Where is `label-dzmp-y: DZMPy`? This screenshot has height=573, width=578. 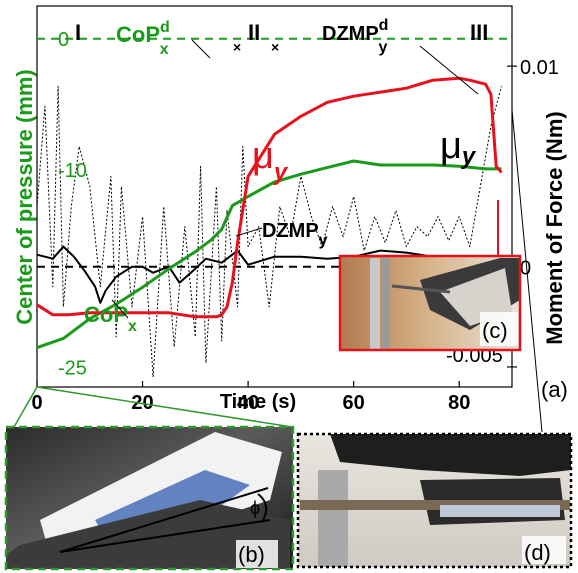
label-dzmp-y: DZMPy is located at coordinates (281, 234).